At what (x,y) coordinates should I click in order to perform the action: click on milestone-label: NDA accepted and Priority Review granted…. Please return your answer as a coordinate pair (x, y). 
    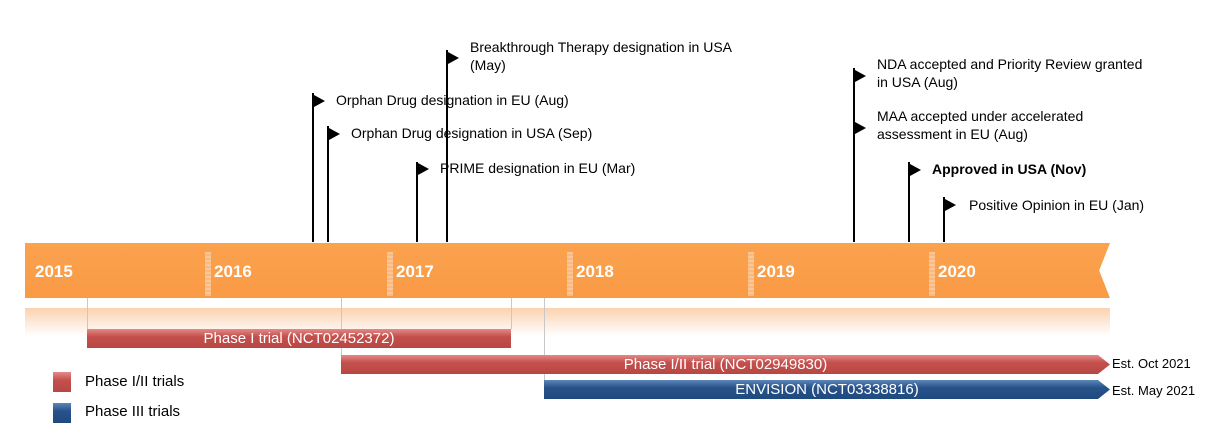
    Looking at the image, I should click on (1009, 73).